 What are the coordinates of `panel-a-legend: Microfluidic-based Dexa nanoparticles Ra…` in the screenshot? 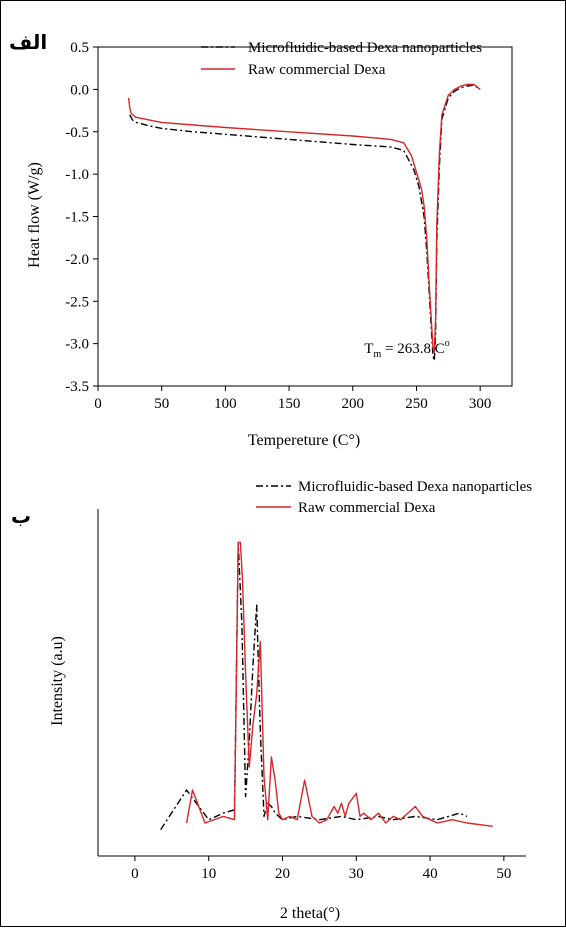 It's located at (341, 59).